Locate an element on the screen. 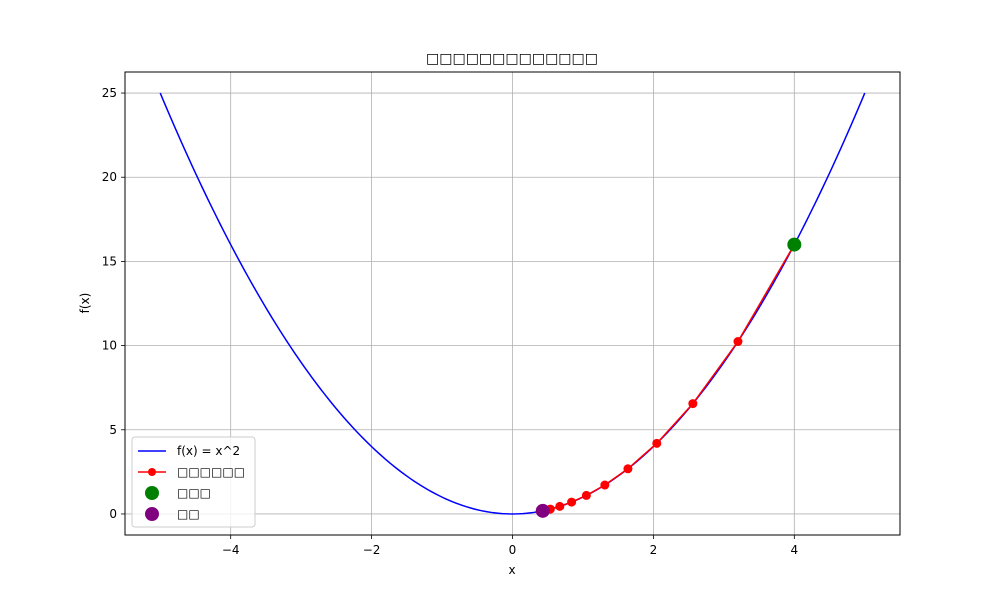  x-tick-label: 4 is located at coordinates (794, 550).